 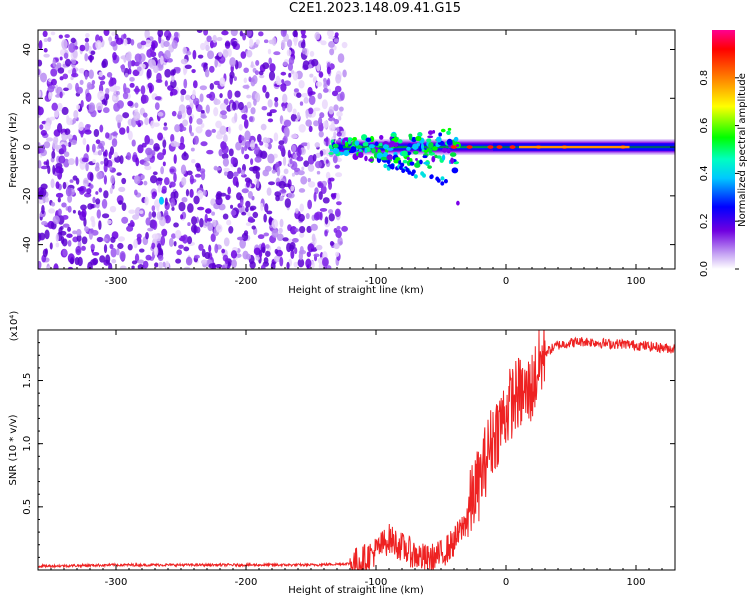 I want to click on spectrogram-peak-mark, so click(x=469, y=147).